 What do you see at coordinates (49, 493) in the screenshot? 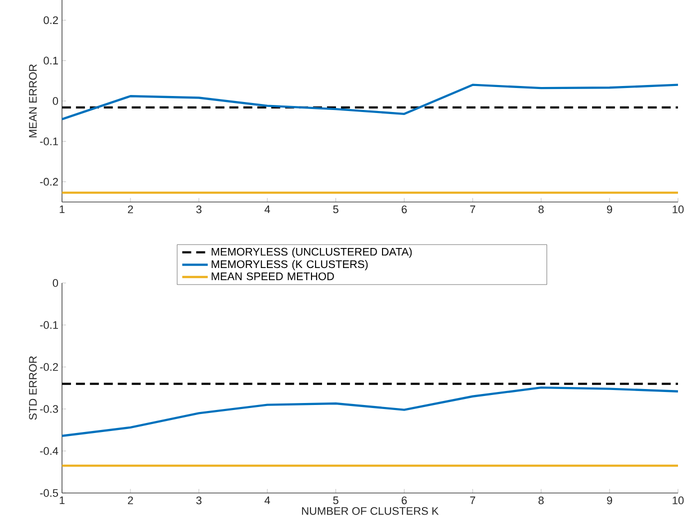
I see `y-tick-label: -0.5` at bounding box center [49, 493].